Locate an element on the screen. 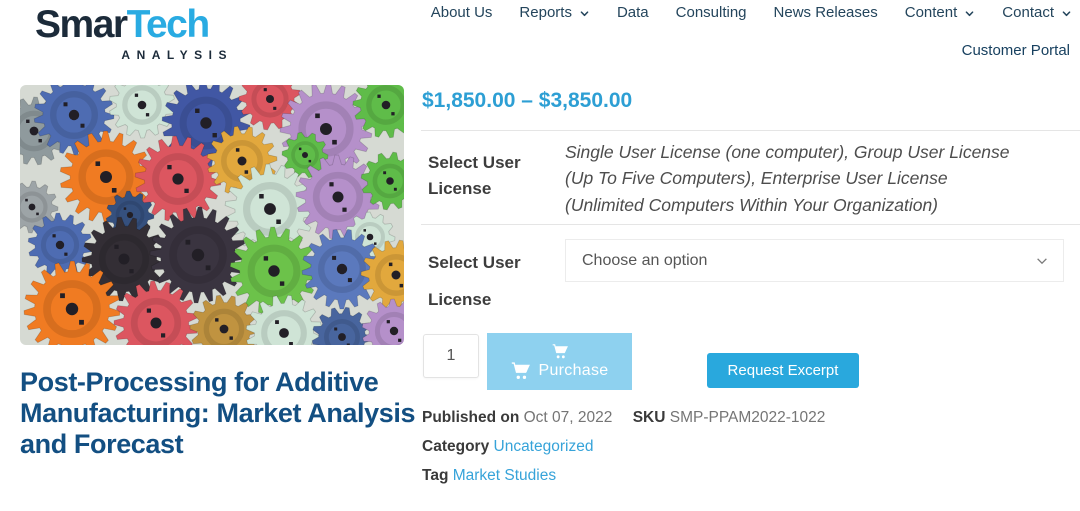  category-label: Category is located at coordinates (456, 446).